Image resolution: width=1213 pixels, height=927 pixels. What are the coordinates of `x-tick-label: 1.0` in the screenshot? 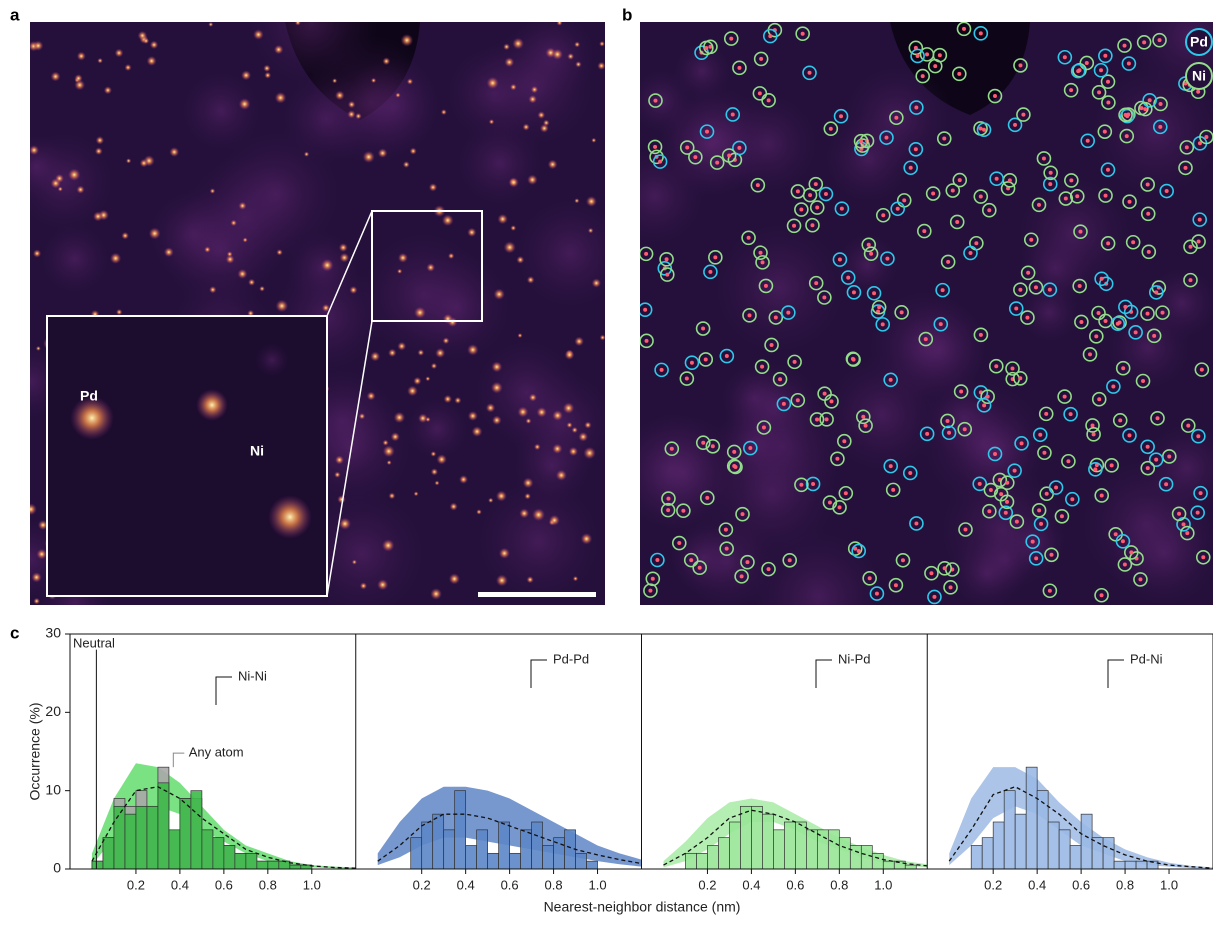 It's located at (883, 884).